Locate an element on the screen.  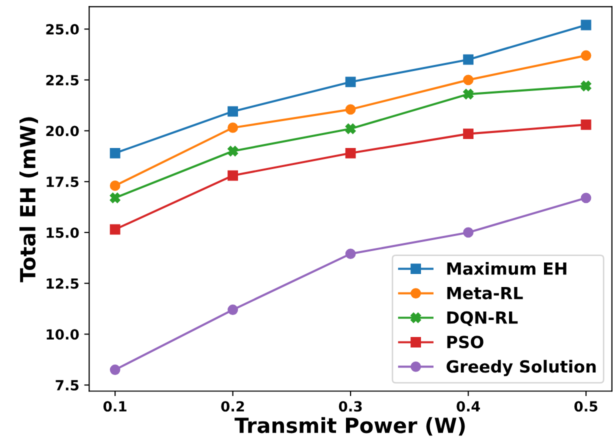
x-axis-title: Transmit Power (W) is located at coordinates (349, 426).